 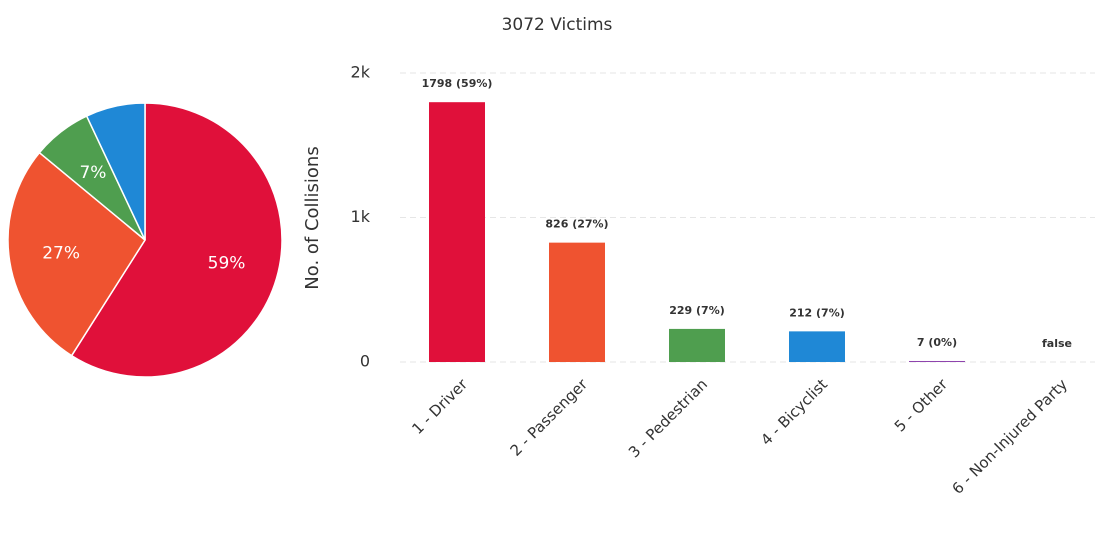 What do you see at coordinates (557, 25) in the screenshot?
I see `chart-title: 3072 Victims` at bounding box center [557, 25].